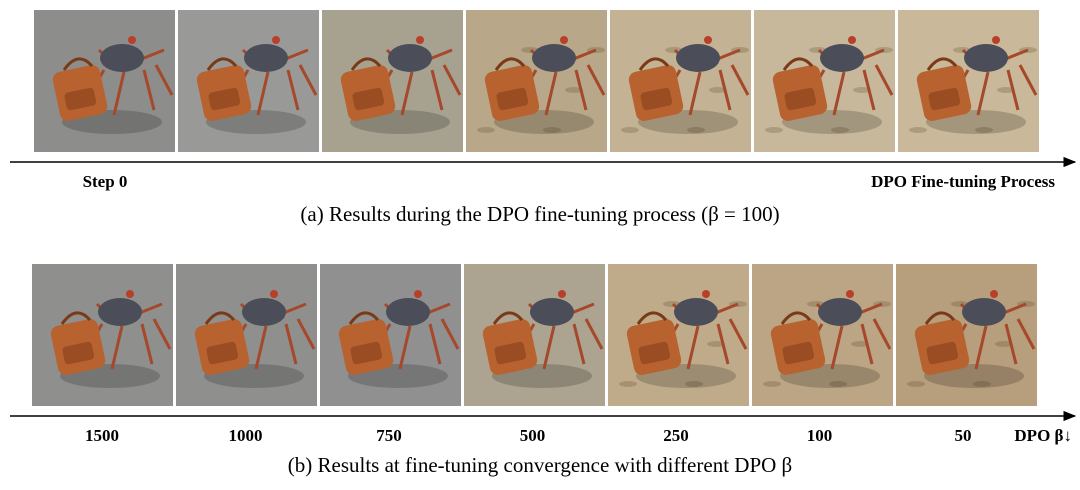  I want to click on beta-label: 250, so click(676, 435).